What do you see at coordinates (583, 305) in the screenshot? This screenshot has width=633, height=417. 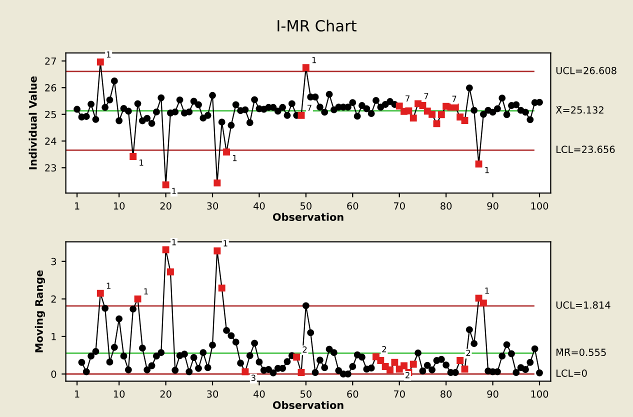 I see `ref-line-label: UCL=1.814` at bounding box center [583, 305].